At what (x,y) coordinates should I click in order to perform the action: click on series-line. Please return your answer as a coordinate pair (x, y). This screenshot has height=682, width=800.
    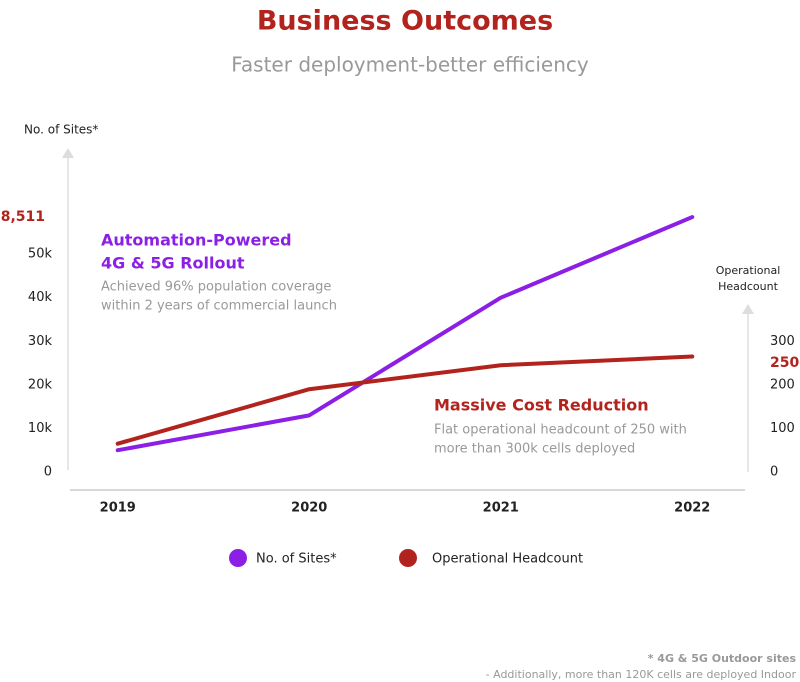
    Looking at the image, I should click on (405, 400).